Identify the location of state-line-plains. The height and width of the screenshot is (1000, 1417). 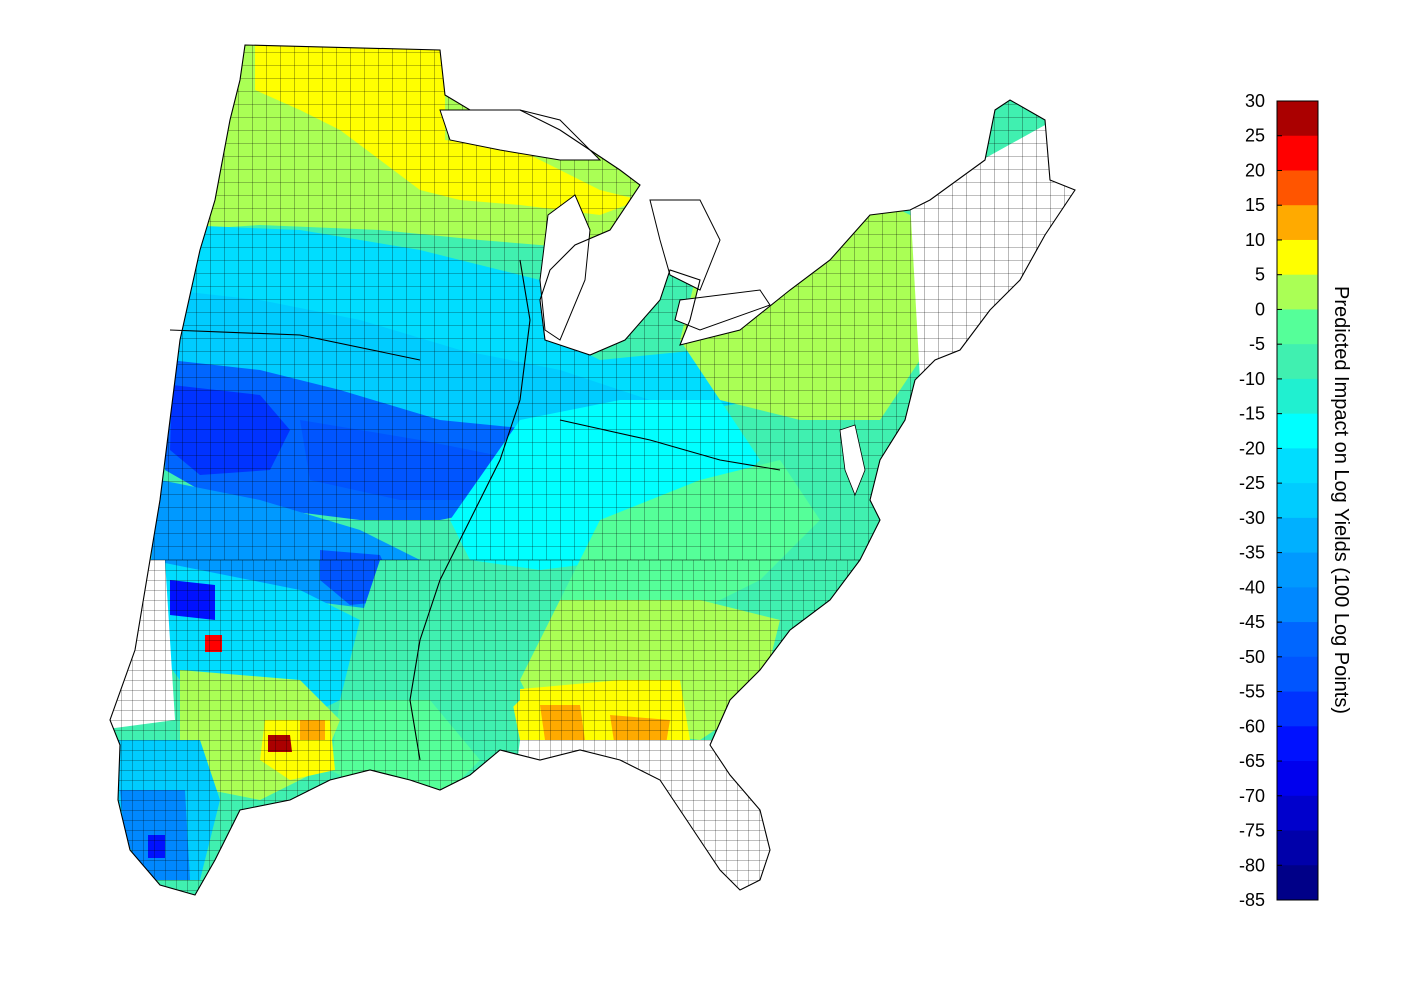
(295, 345).